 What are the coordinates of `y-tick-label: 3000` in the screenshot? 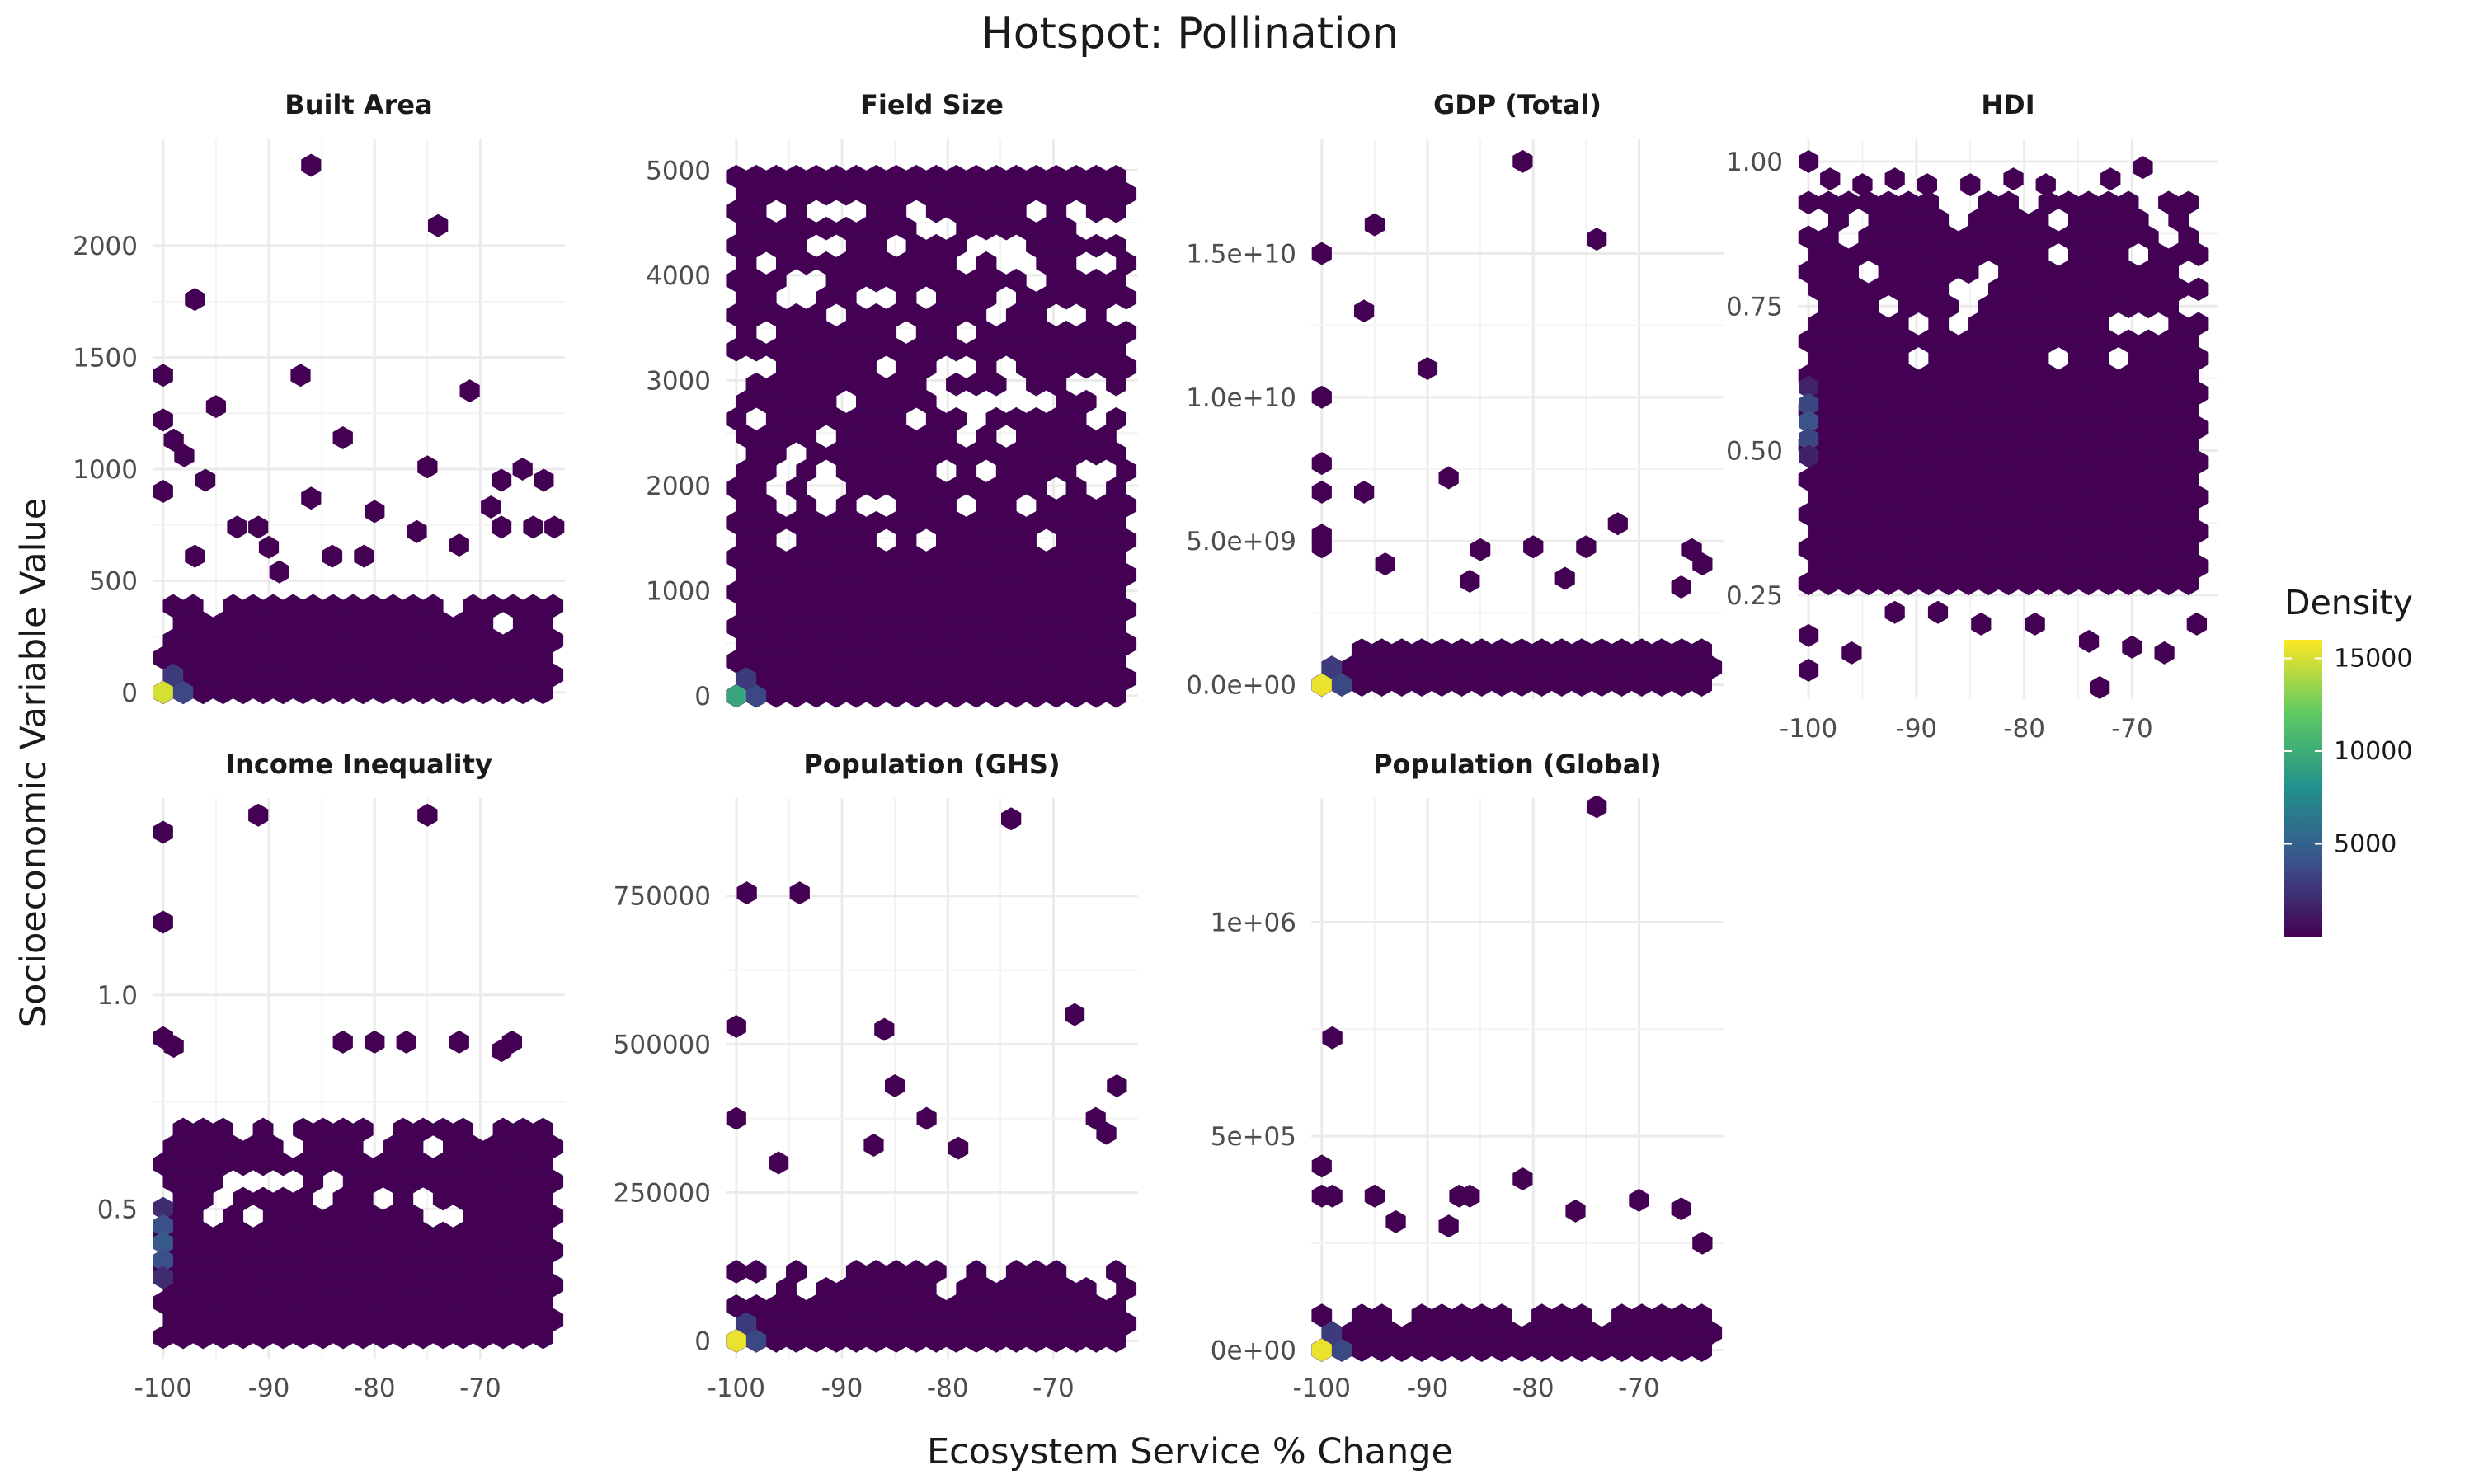 It's located at (678, 381).